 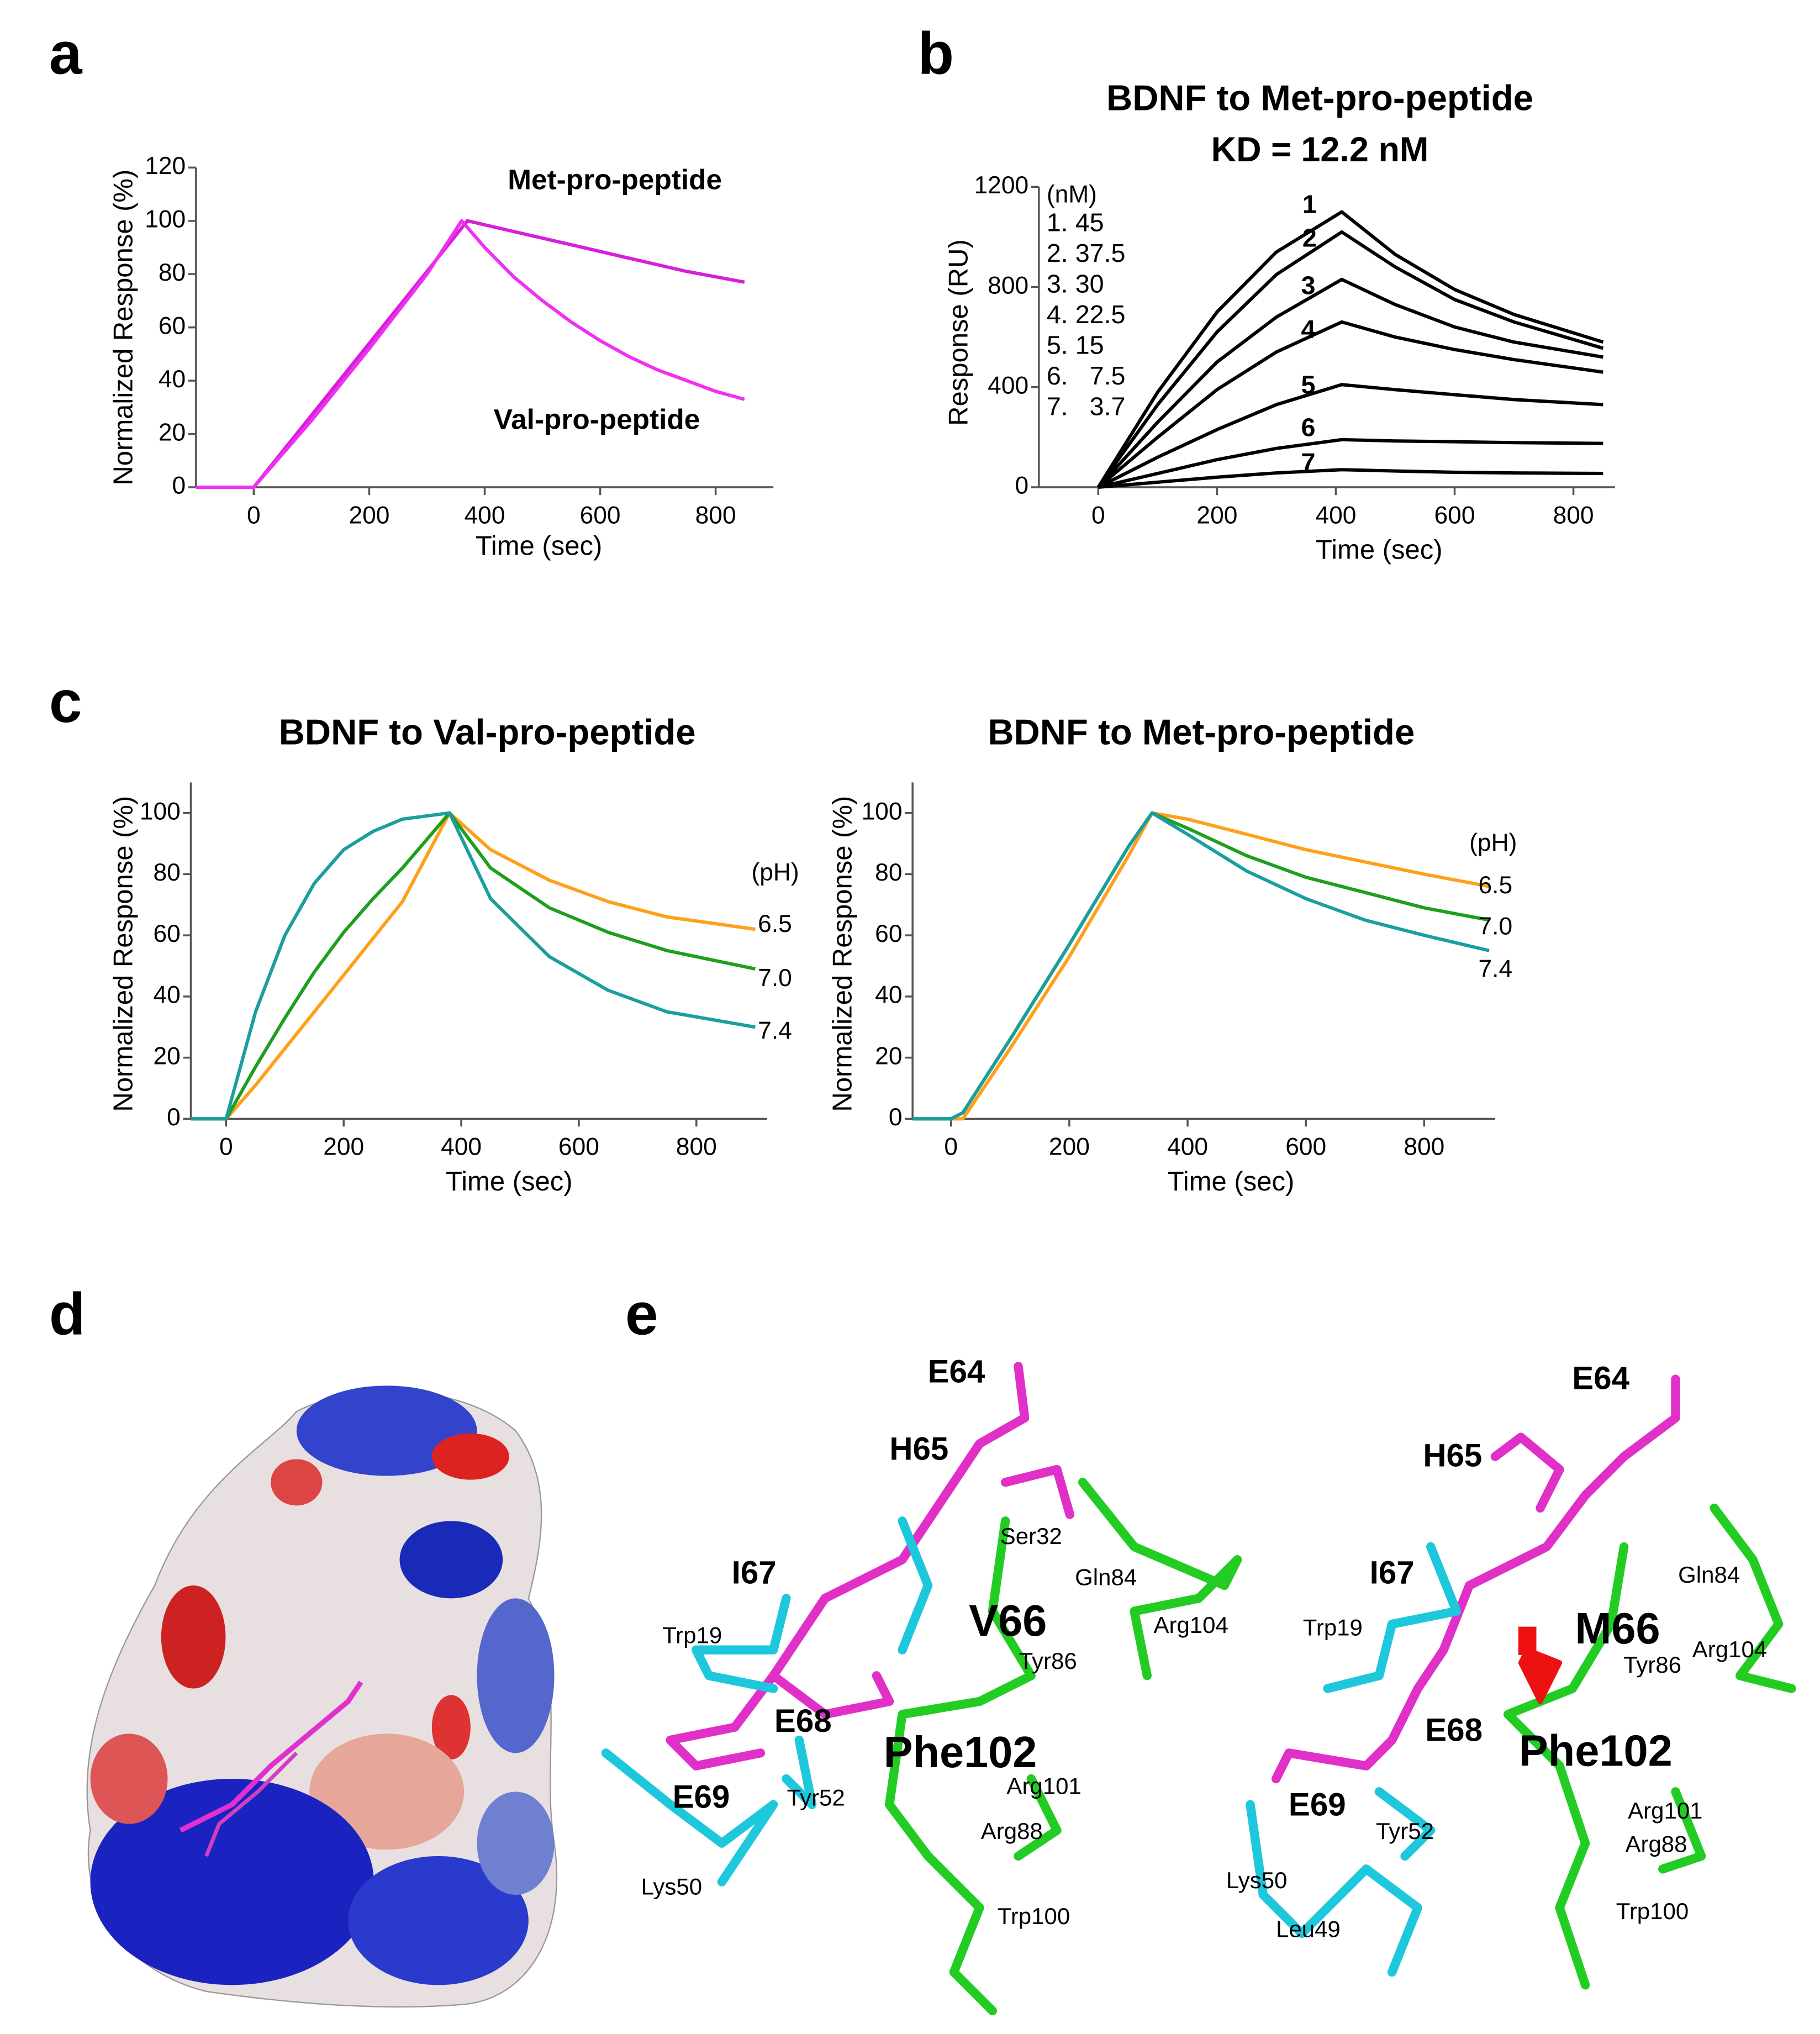 I want to click on residue-label: V66, so click(x=1008, y=1620).